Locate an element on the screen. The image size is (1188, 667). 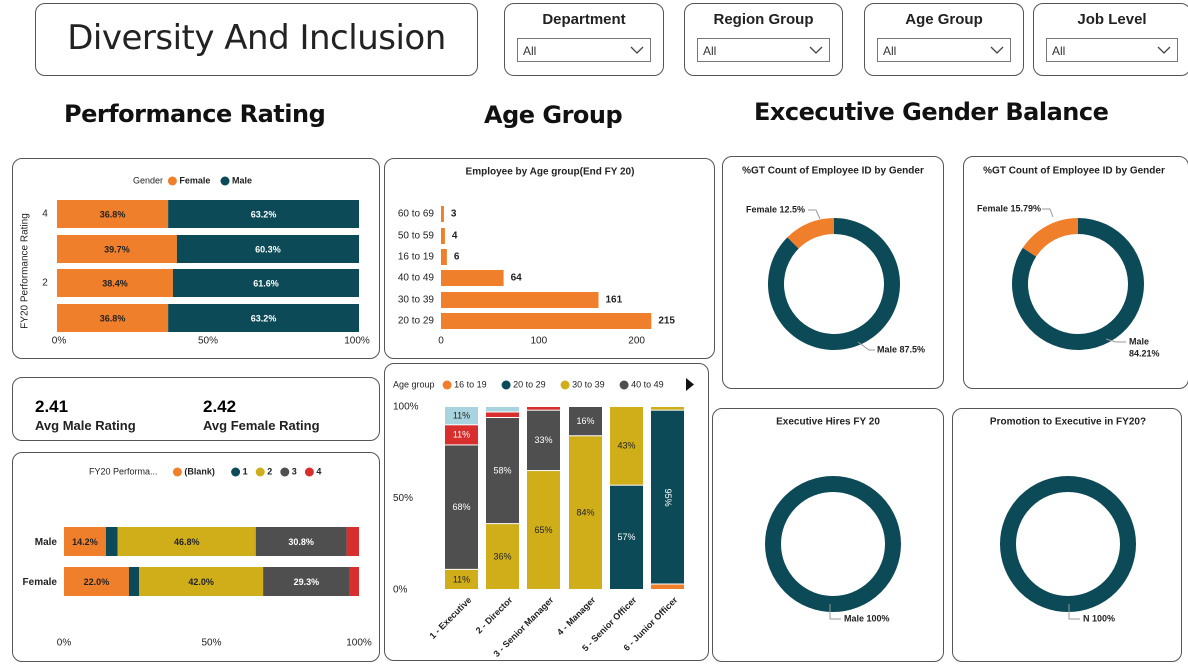
avg-male-rating-value: 2.41 is located at coordinates (52, 406).